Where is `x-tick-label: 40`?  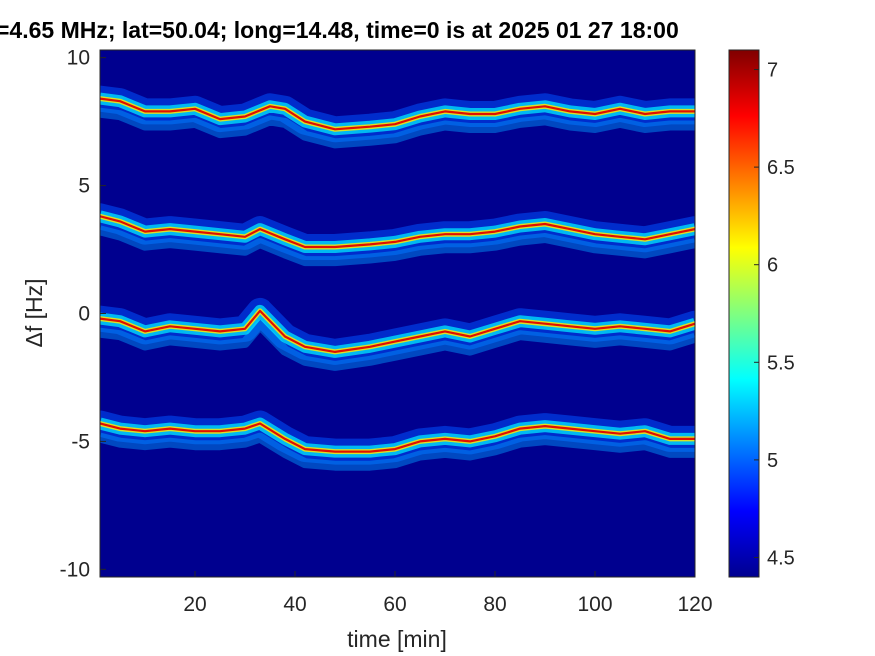 x-tick-label: 40 is located at coordinates (294, 604).